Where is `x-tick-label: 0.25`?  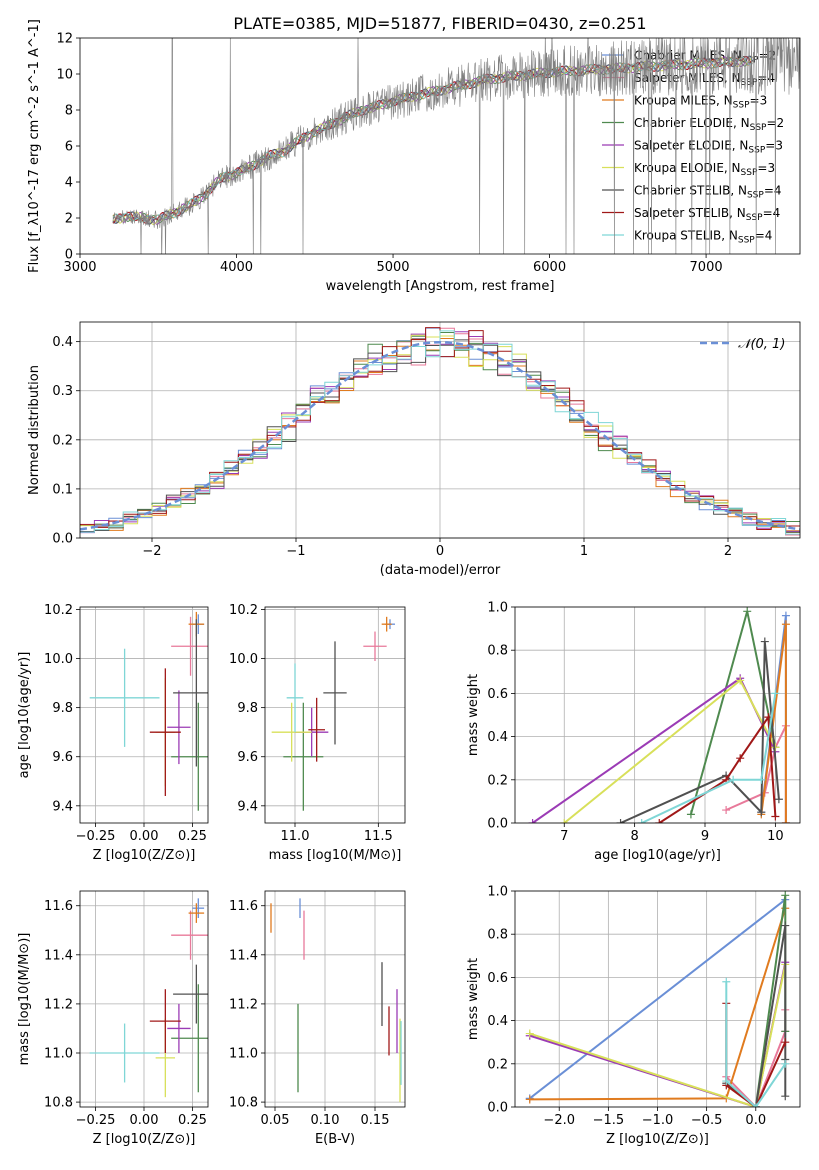
x-tick-label: 0.25 is located at coordinates (192, 1120).